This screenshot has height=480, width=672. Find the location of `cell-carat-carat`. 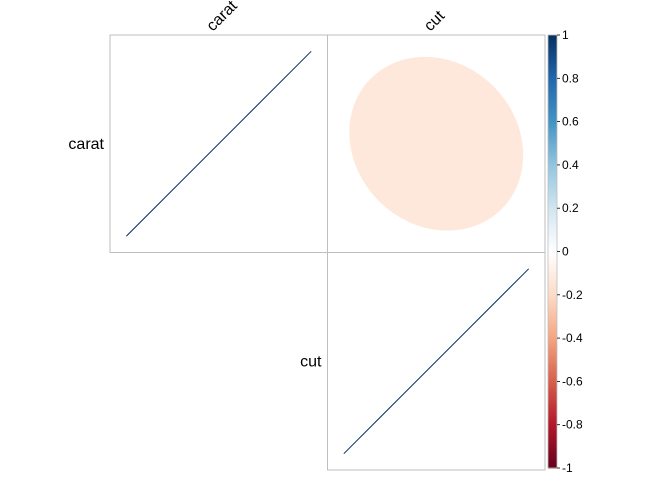

cell-carat-carat is located at coordinates (218, 143).